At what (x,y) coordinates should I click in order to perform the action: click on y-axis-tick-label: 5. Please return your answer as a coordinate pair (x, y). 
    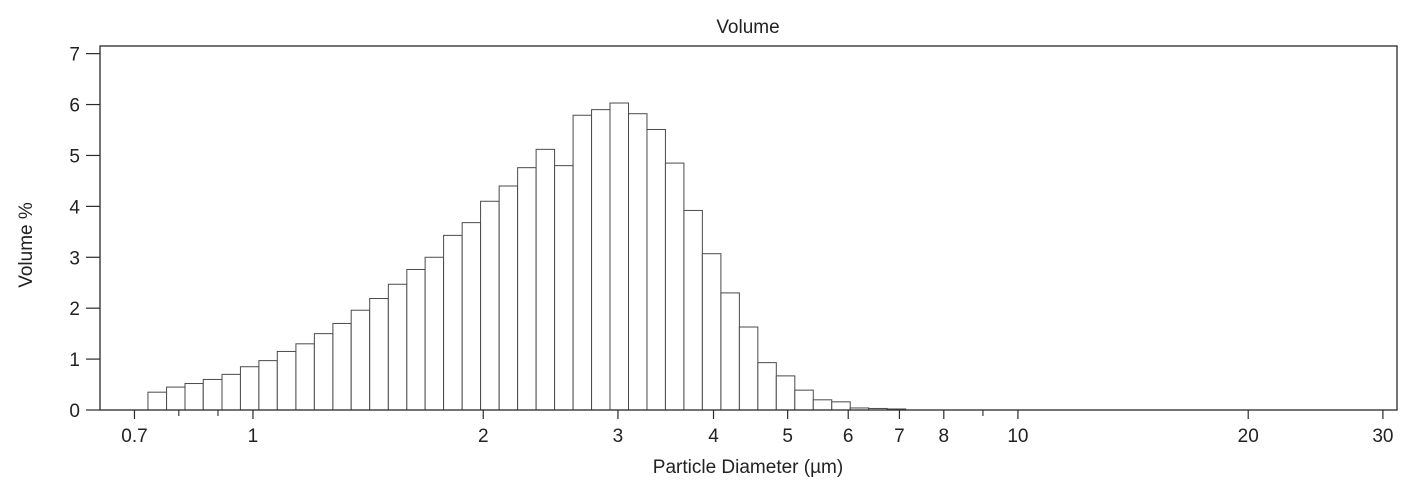
    Looking at the image, I should click on (74, 156).